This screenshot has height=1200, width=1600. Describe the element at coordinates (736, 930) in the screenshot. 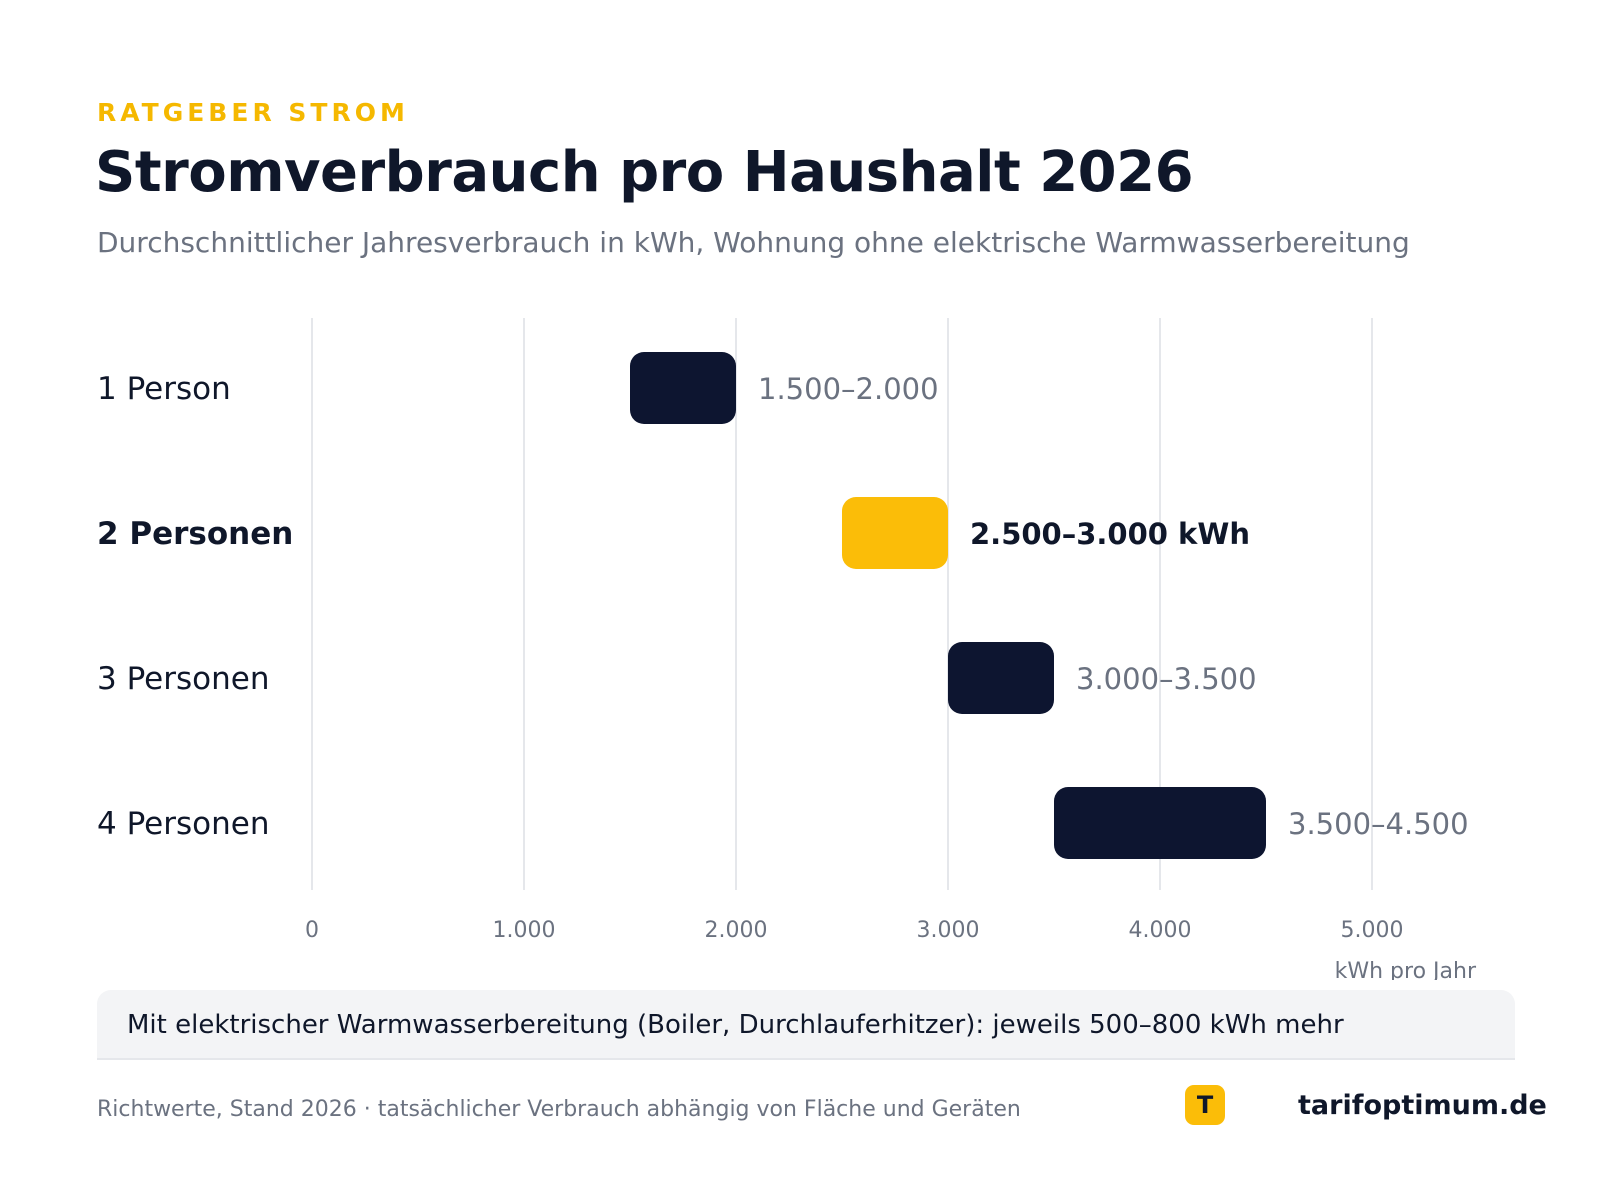

I see `x-tick-label: 2.000` at that location.